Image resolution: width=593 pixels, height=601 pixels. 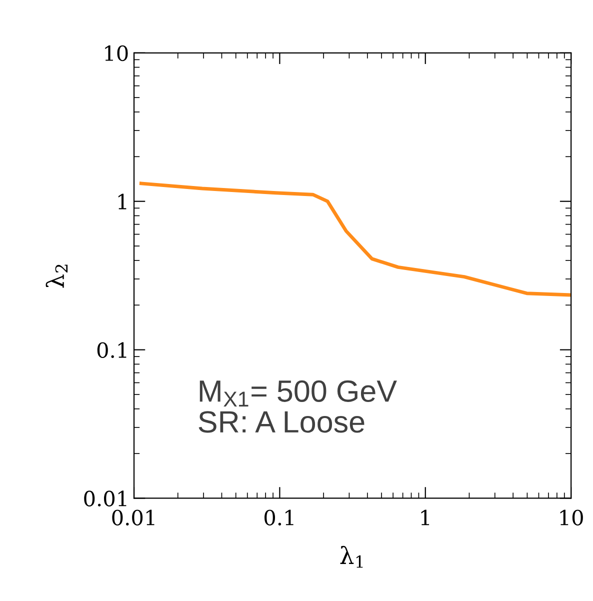 I want to click on y-tick-label: 10, so click(x=116, y=53).